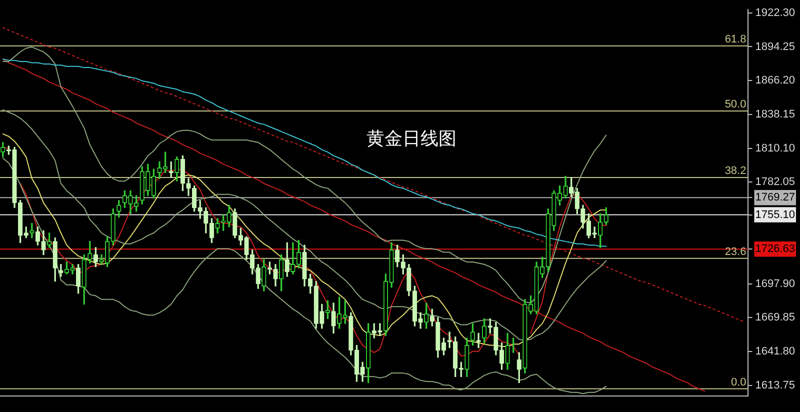 The height and width of the screenshot is (412, 800). I want to click on text: 黄金日线图, so click(411, 138).